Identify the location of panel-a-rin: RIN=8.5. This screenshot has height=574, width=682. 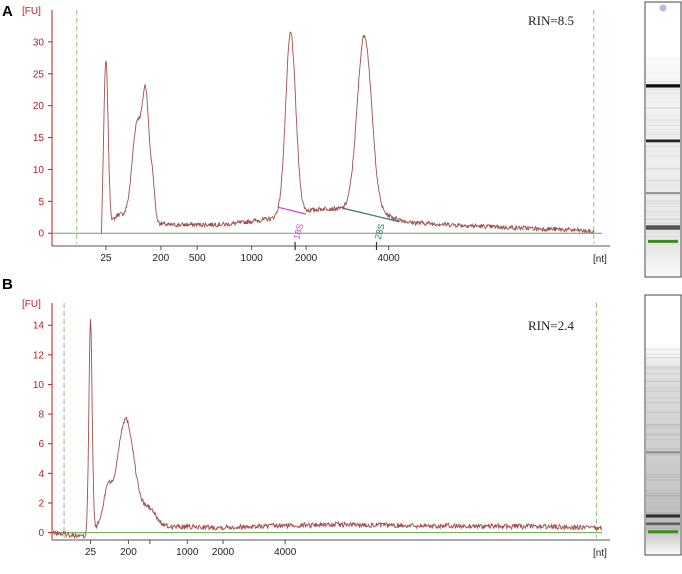
(551, 20).